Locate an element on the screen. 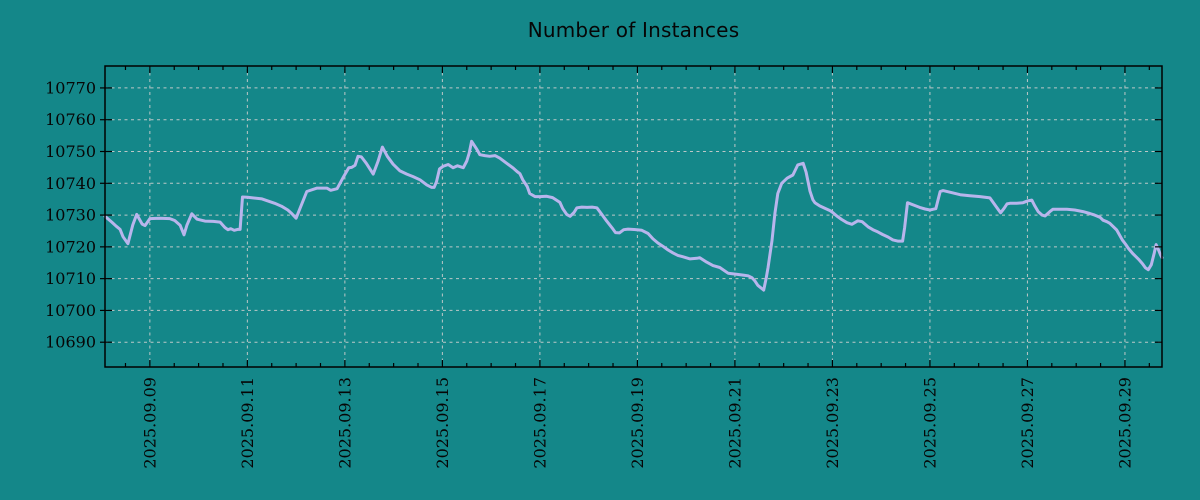 The image size is (1200, 500). x-tick-label: 2025.09.19 is located at coordinates (637, 423).